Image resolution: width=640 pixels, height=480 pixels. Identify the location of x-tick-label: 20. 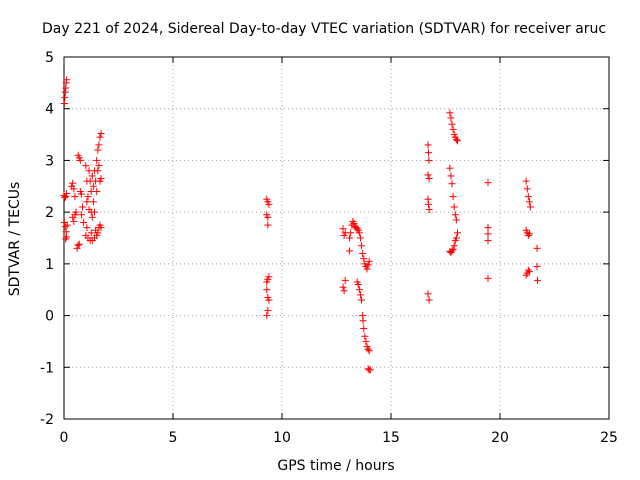
(500, 438).